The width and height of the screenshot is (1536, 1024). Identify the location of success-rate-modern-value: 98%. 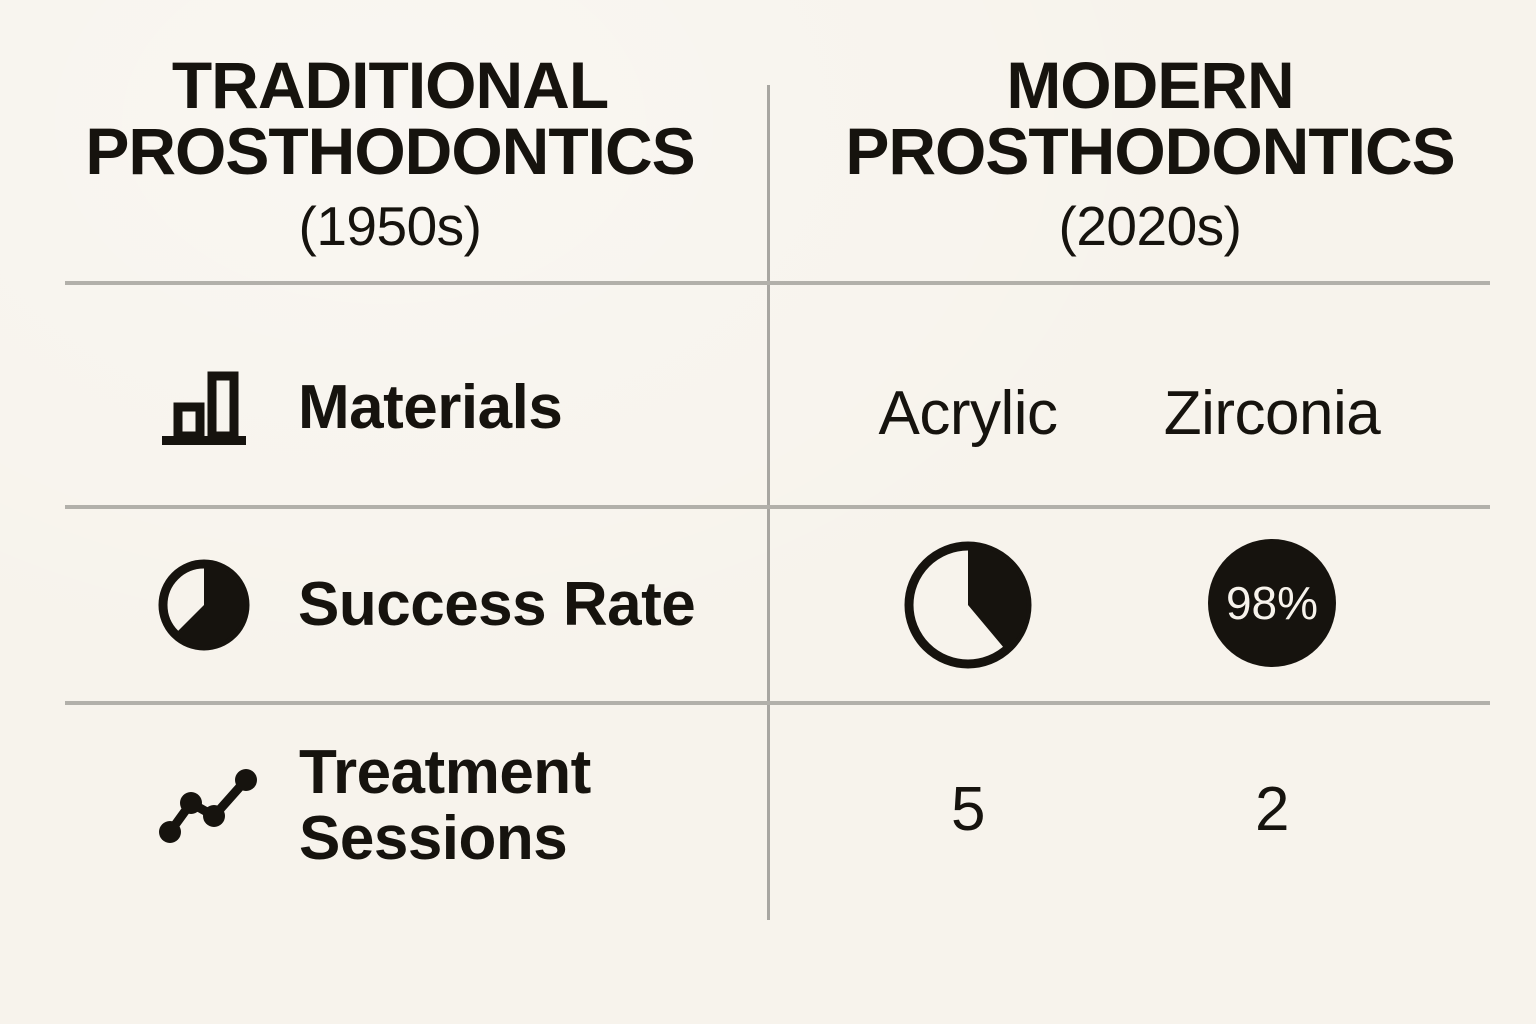
(1272, 603).